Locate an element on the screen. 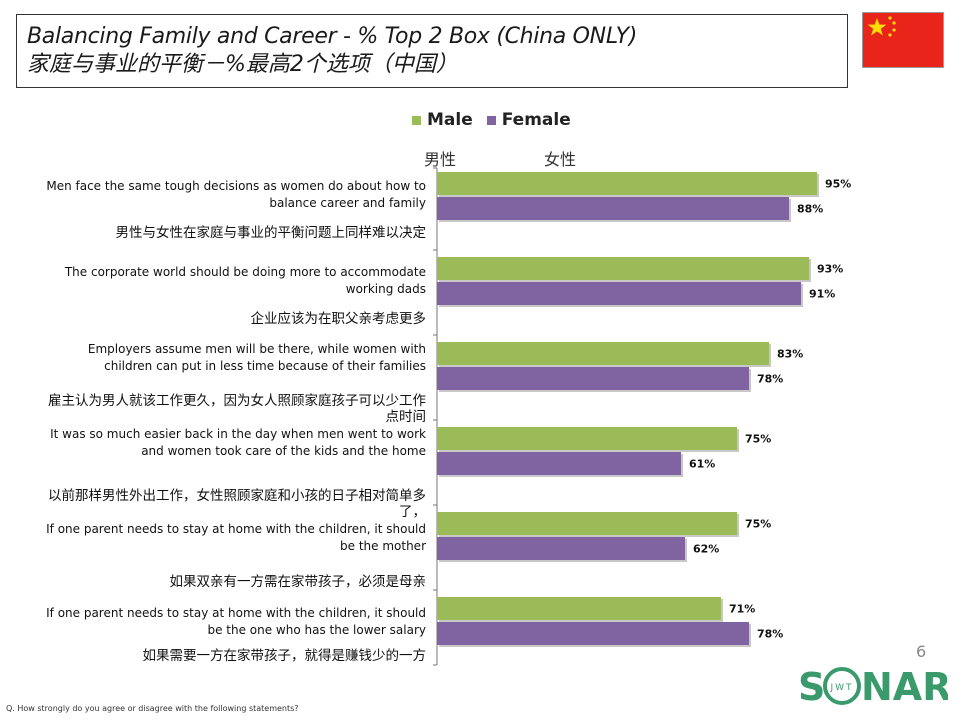  legend-label-female: Female is located at coordinates (536, 120).